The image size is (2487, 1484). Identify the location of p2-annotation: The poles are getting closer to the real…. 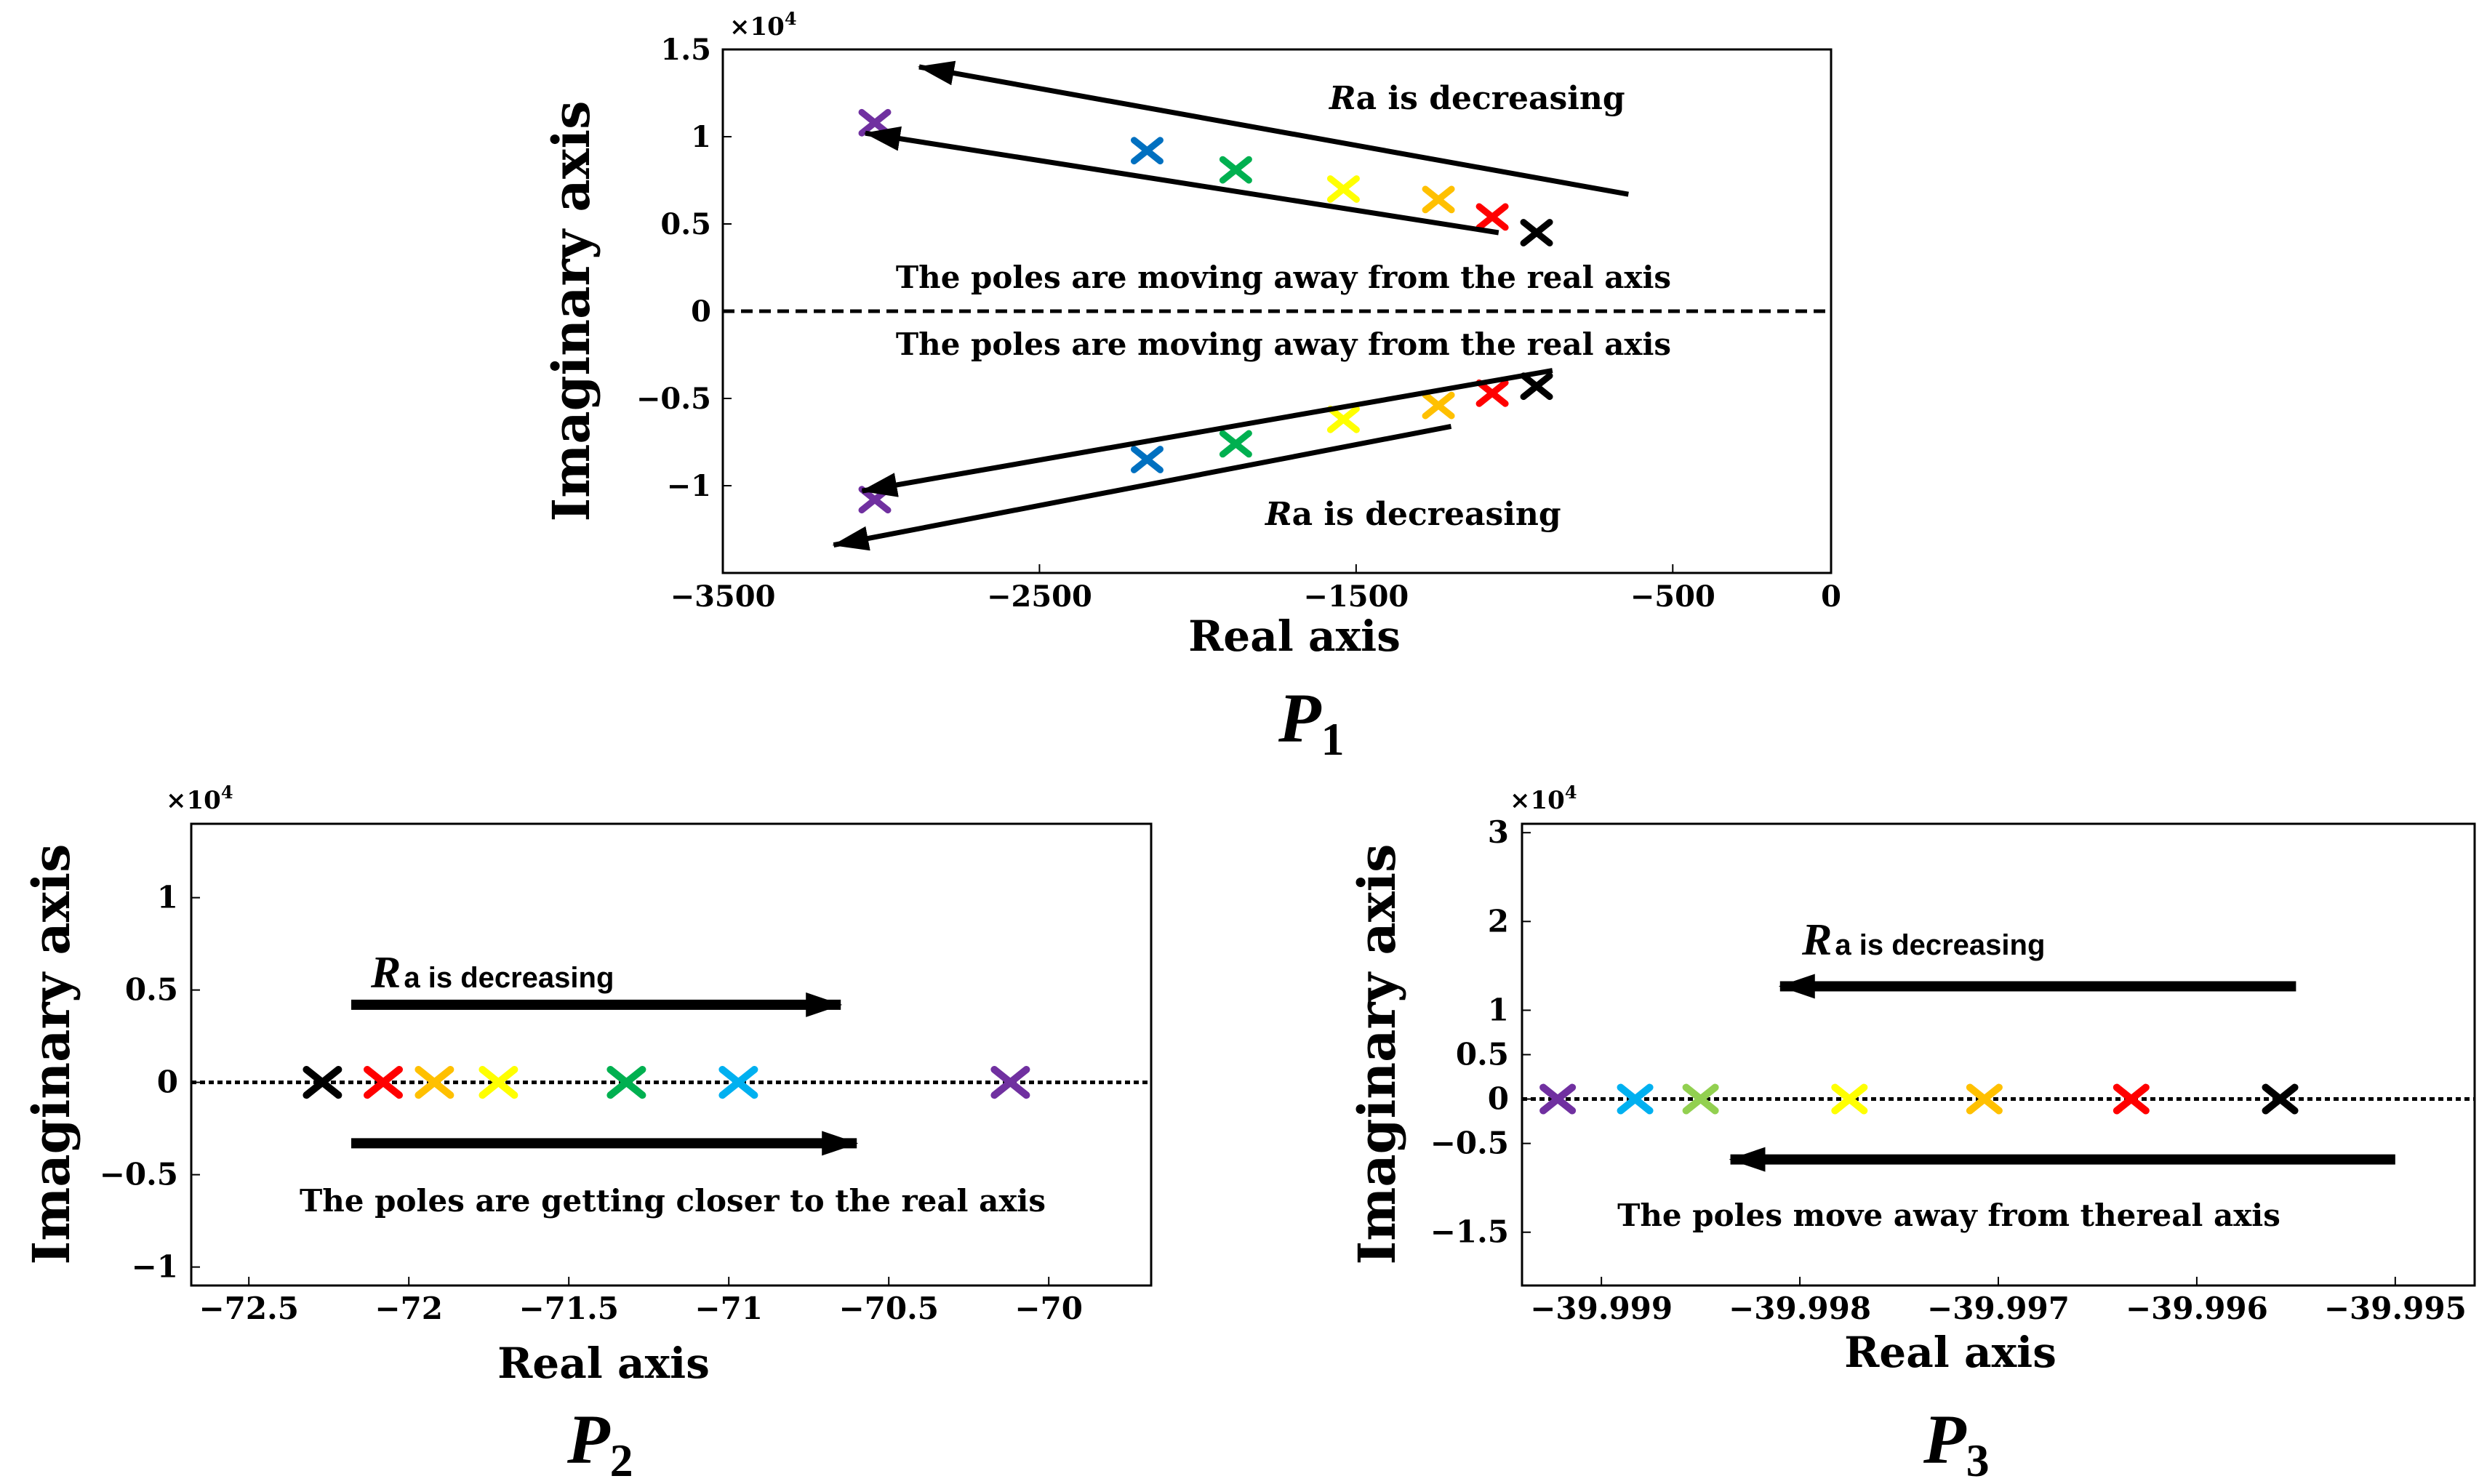
(673, 1201).